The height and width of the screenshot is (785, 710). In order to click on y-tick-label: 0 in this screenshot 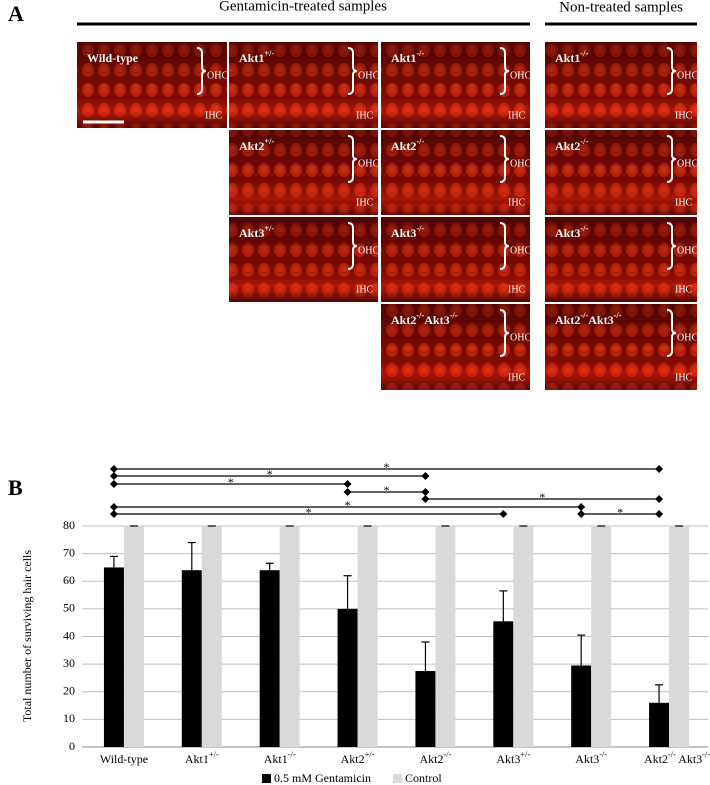, I will do `click(72, 746)`.